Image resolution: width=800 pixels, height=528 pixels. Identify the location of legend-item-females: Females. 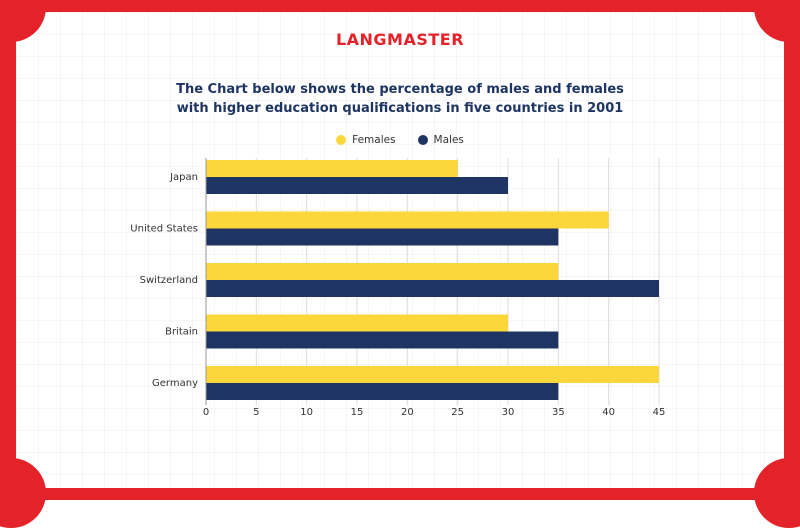
(366, 140).